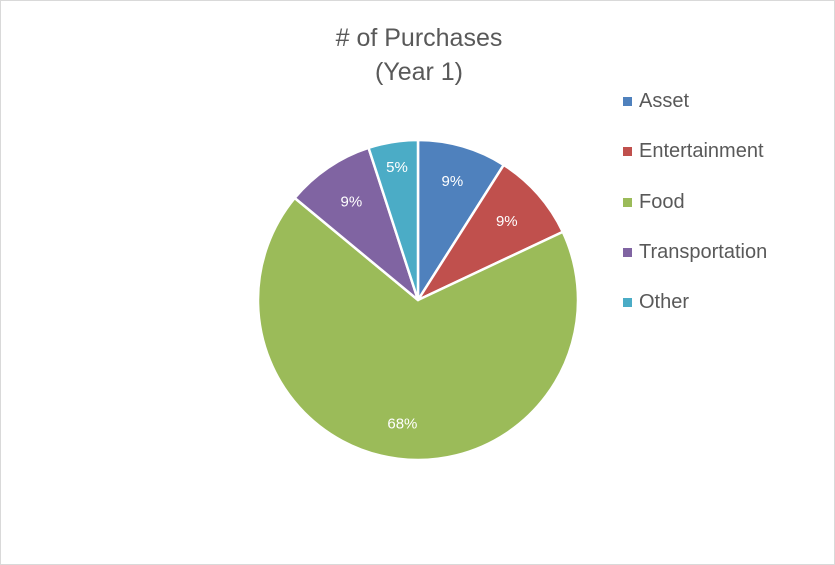  I want to click on pie-slice-asset, so click(460, 220).